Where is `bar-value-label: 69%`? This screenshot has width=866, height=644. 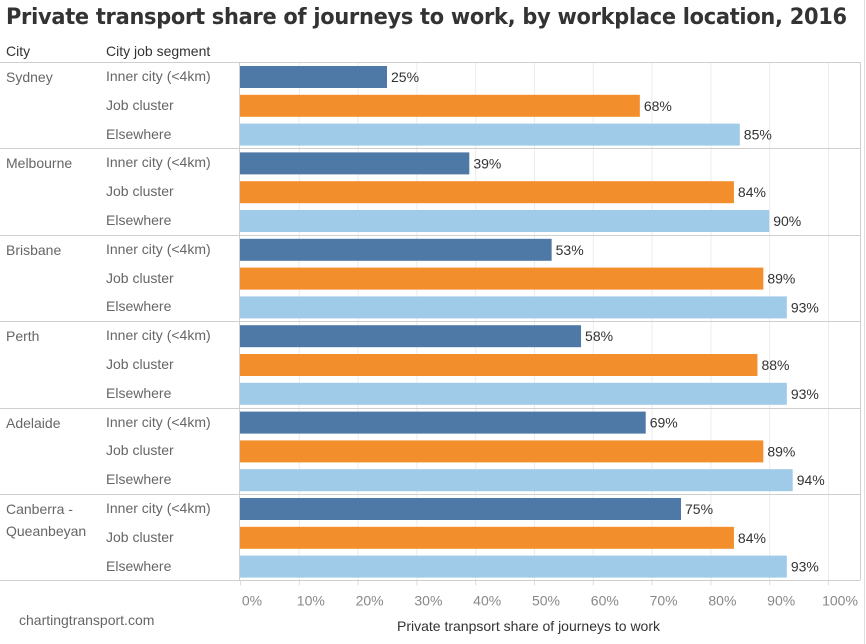 bar-value-label: 69% is located at coordinates (664, 423).